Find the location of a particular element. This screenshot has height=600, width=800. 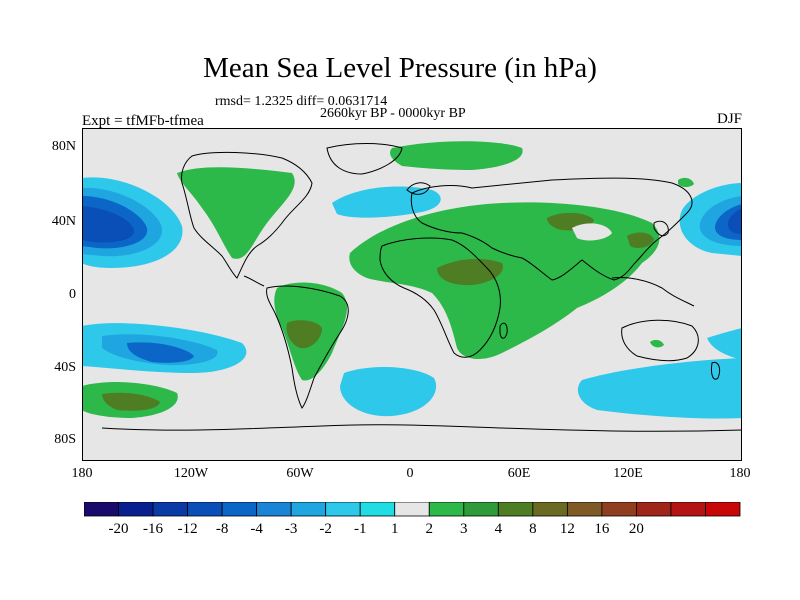

lat-tick-label: 40N is located at coordinates (63, 221).